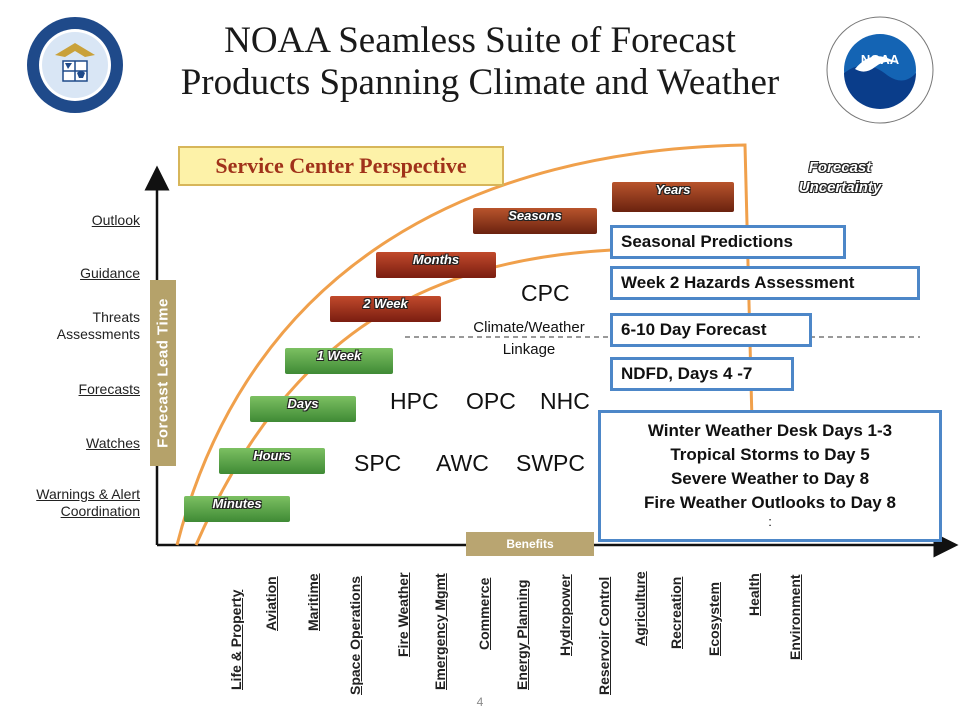  What do you see at coordinates (440, 631) in the screenshot?
I see `benefit-emergency-mgmt: Emergency Mgmt` at bounding box center [440, 631].